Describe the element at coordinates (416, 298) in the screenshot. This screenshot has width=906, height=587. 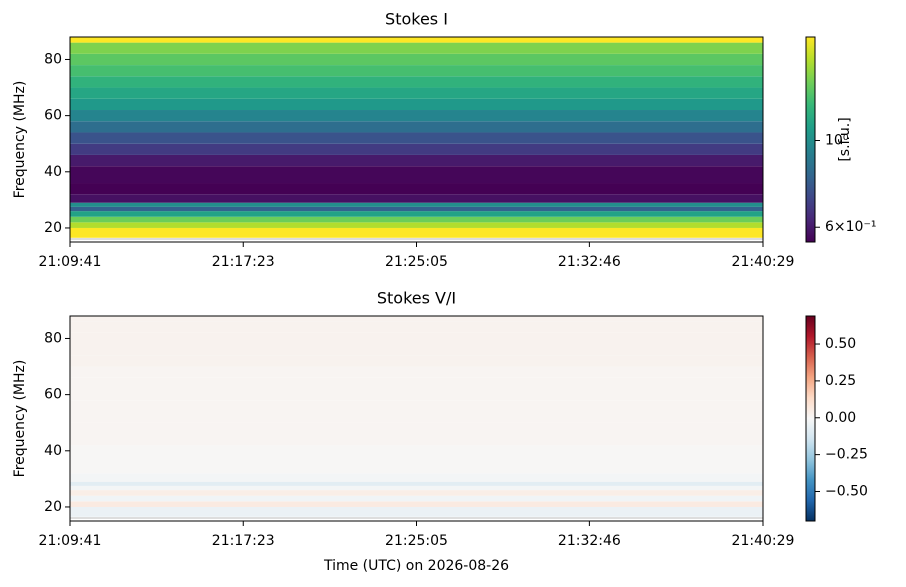
I see `panel-title: Stokes V/I` at that location.